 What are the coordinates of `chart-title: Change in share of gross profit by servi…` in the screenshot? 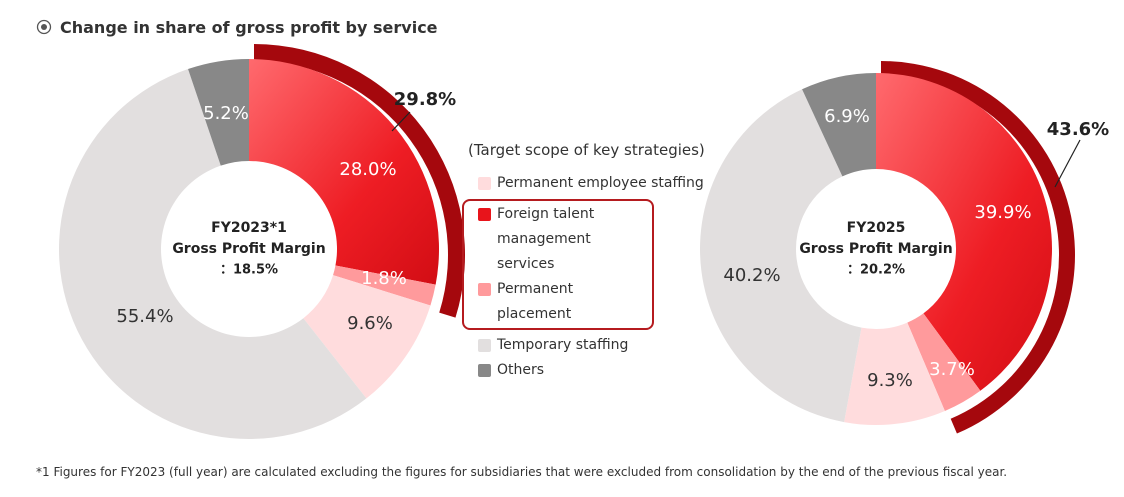 It's located at (249, 27).